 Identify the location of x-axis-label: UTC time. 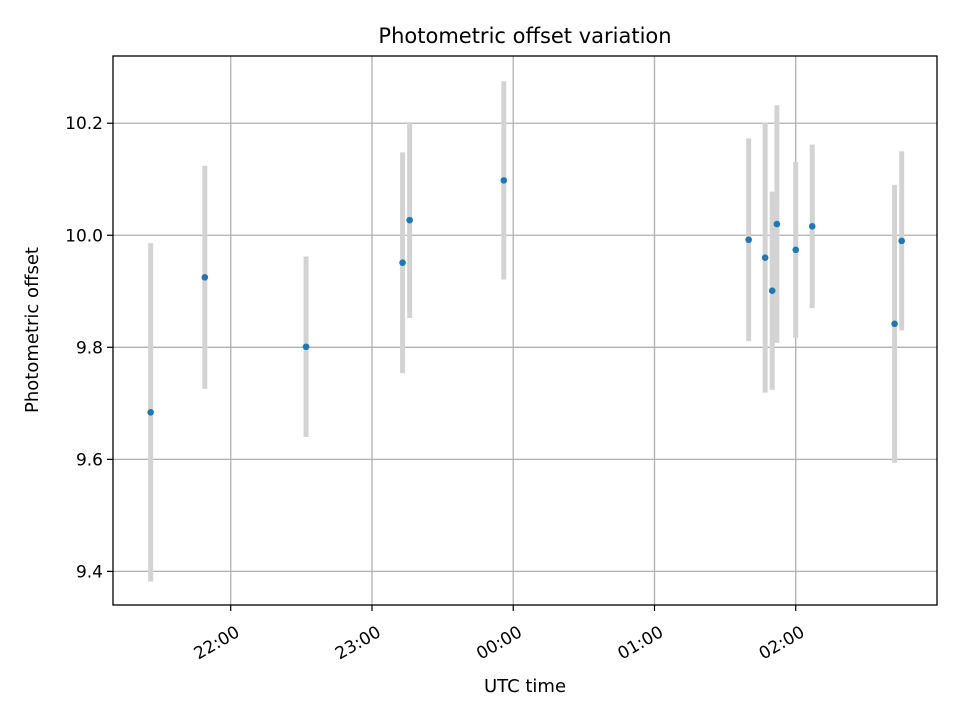
(525, 686).